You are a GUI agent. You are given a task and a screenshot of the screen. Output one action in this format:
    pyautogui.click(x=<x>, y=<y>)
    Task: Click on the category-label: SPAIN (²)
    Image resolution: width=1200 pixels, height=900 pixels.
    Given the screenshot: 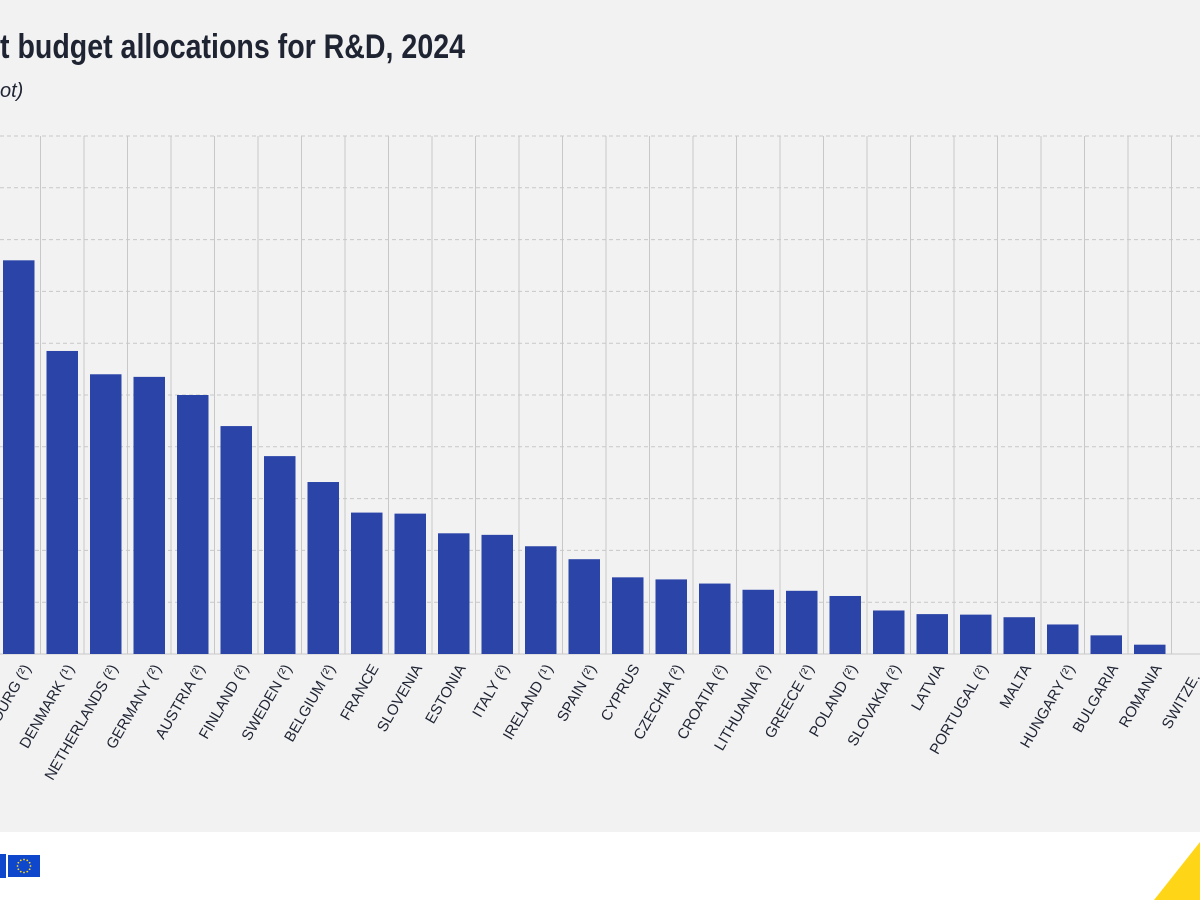 What is the action you would take?
    pyautogui.click(x=577, y=692)
    